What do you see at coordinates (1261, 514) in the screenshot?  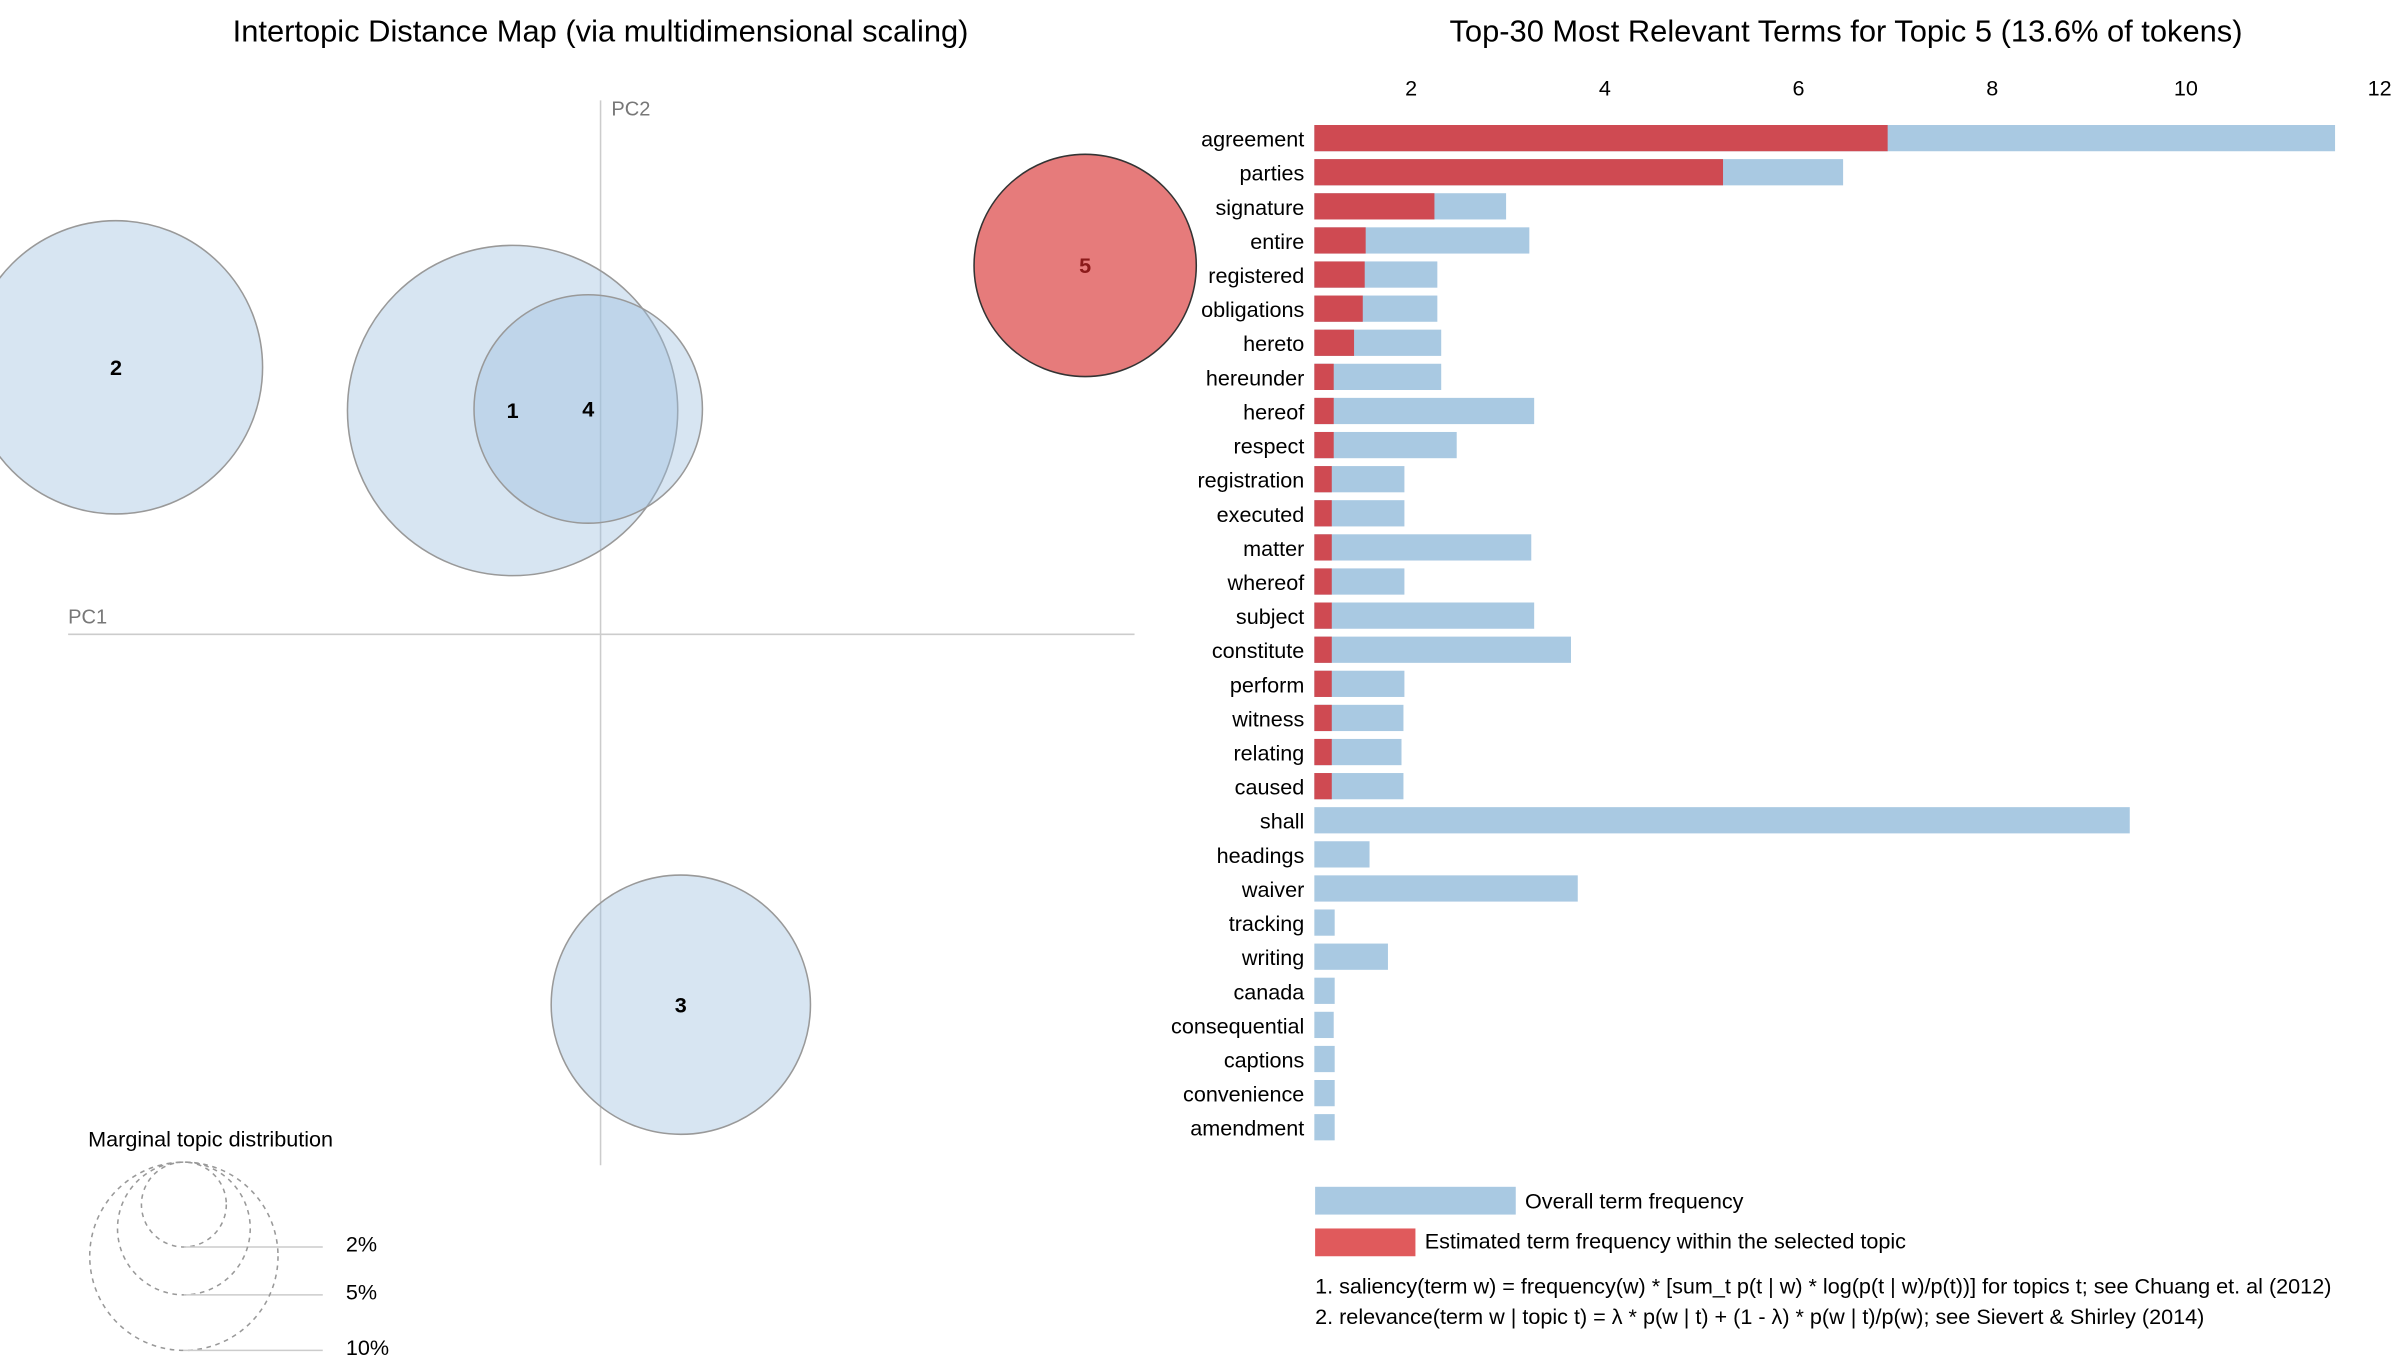 I see `term-label: executed` at bounding box center [1261, 514].